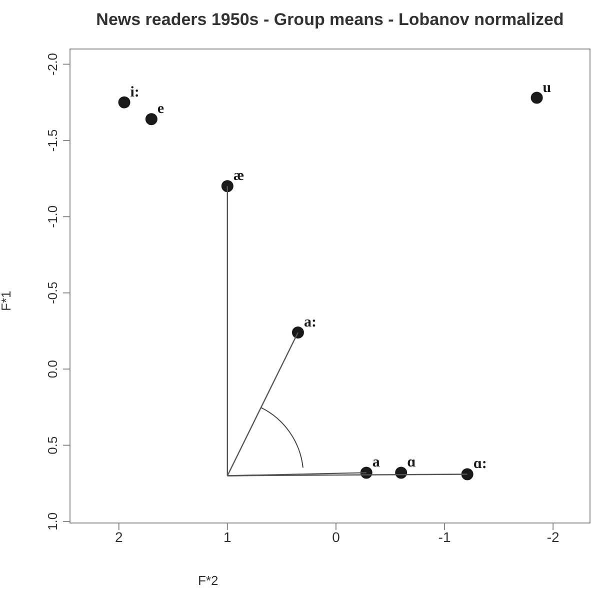 The height and width of the screenshot is (590, 600). What do you see at coordinates (444, 536) in the screenshot?
I see `x-tick-label: -1` at bounding box center [444, 536].